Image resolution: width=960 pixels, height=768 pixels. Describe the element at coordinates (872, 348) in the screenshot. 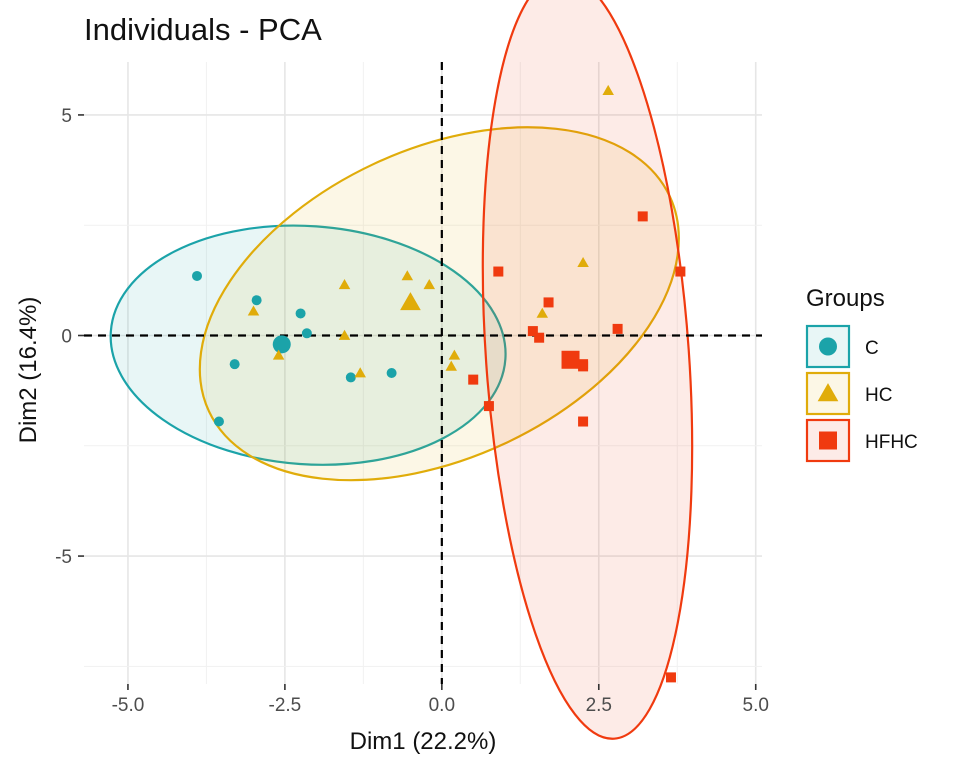

I see `legend-label-c: C` at that location.